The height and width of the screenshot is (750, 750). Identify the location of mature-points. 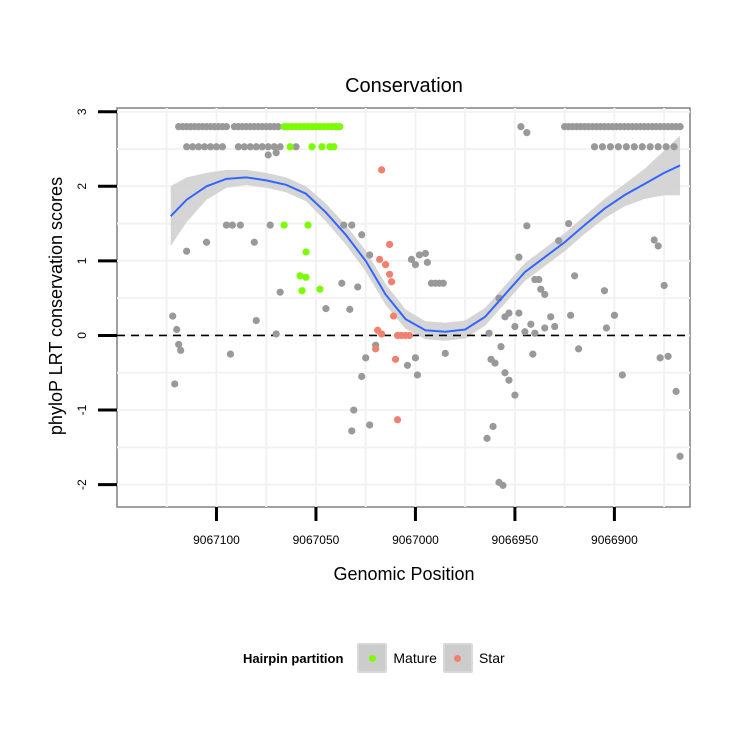
(312, 209).